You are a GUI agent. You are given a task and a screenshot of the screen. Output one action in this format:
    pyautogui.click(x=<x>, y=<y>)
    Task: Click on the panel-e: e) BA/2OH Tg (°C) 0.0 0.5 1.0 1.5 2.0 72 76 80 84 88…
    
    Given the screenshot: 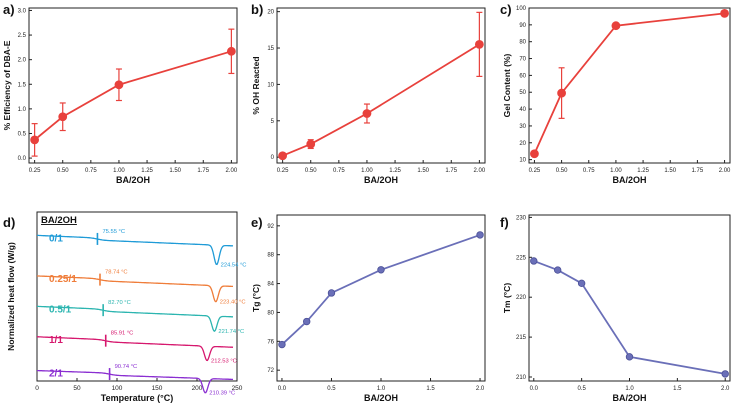 What is the action you would take?
    pyautogui.click(x=368, y=308)
    